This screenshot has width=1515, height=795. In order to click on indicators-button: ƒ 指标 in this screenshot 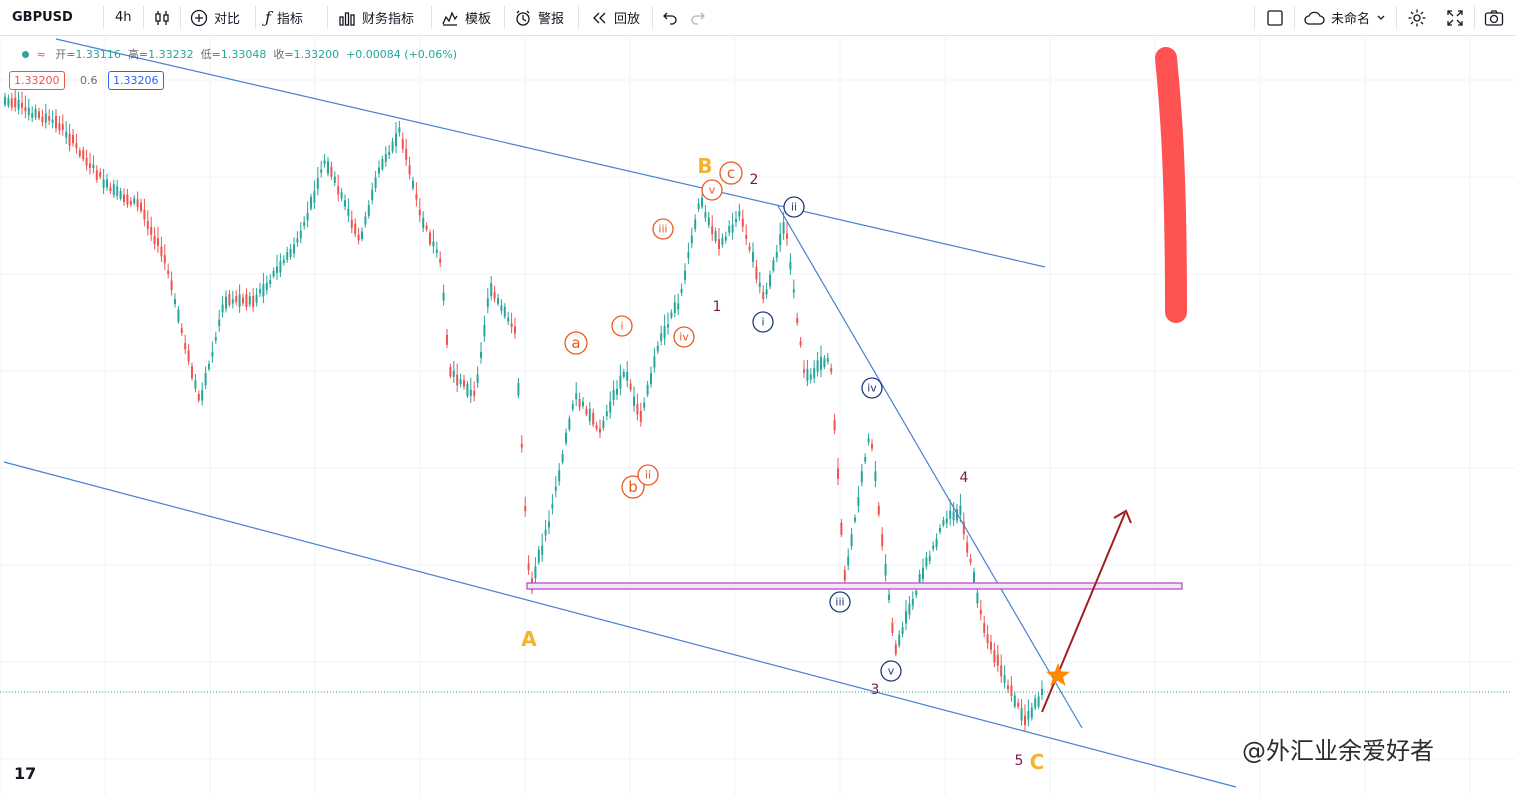, I will do `click(284, 17)`.